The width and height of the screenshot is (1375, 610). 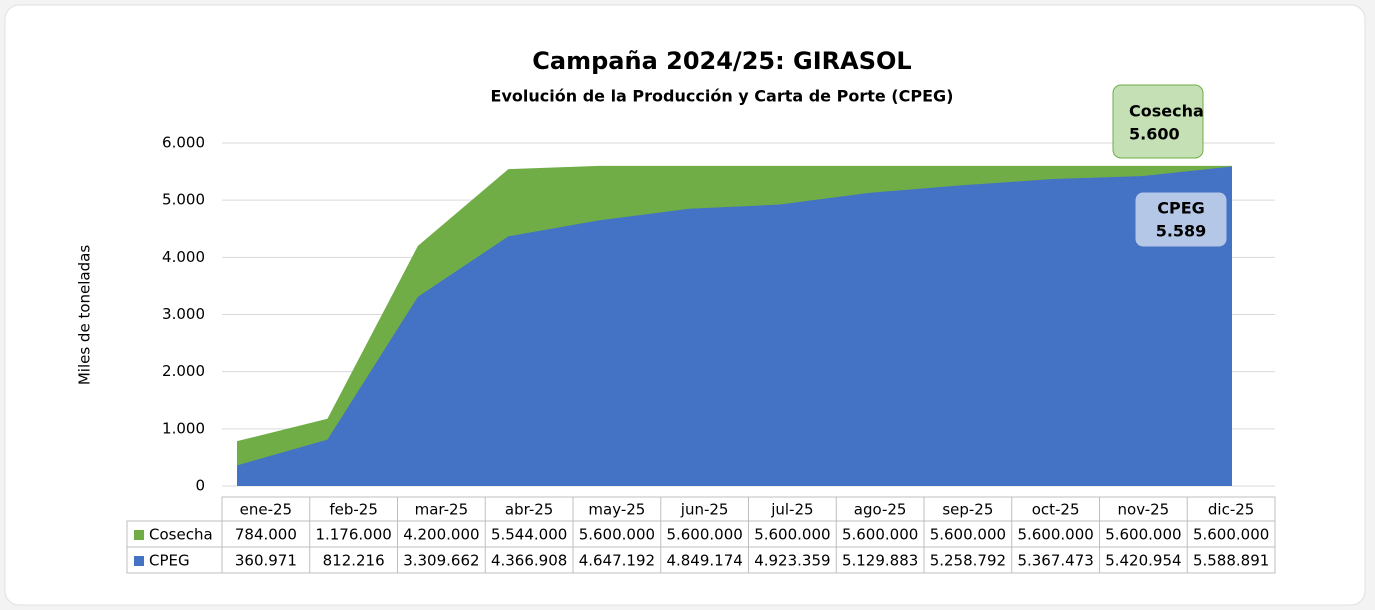 I want to click on table-cell: 5.367.473, so click(x=1055, y=561).